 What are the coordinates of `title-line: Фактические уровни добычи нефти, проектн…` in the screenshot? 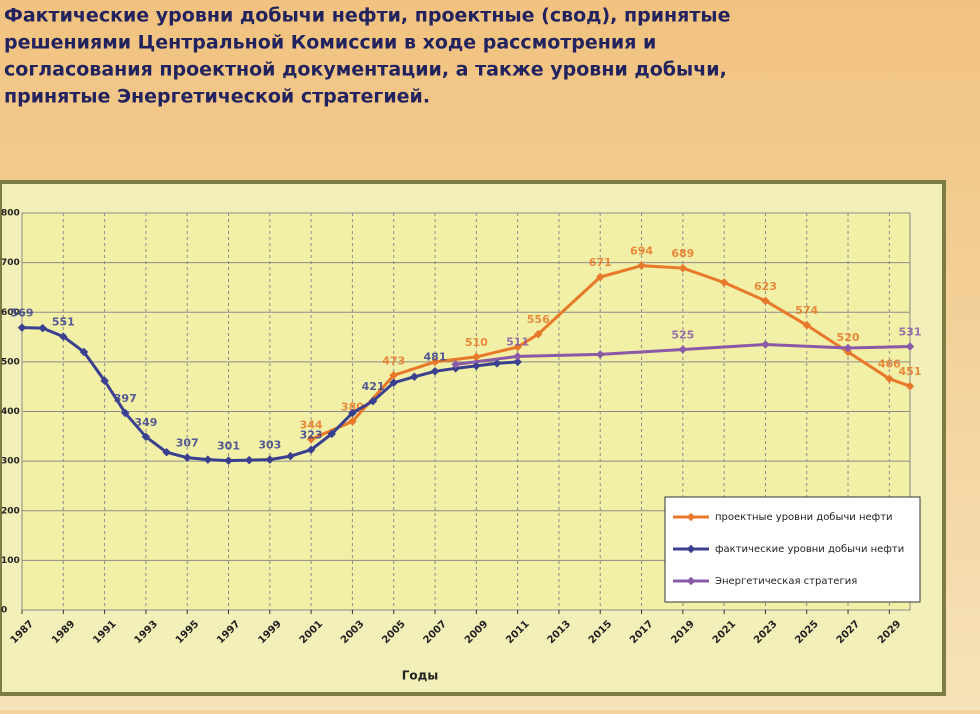 It's located at (367, 16).